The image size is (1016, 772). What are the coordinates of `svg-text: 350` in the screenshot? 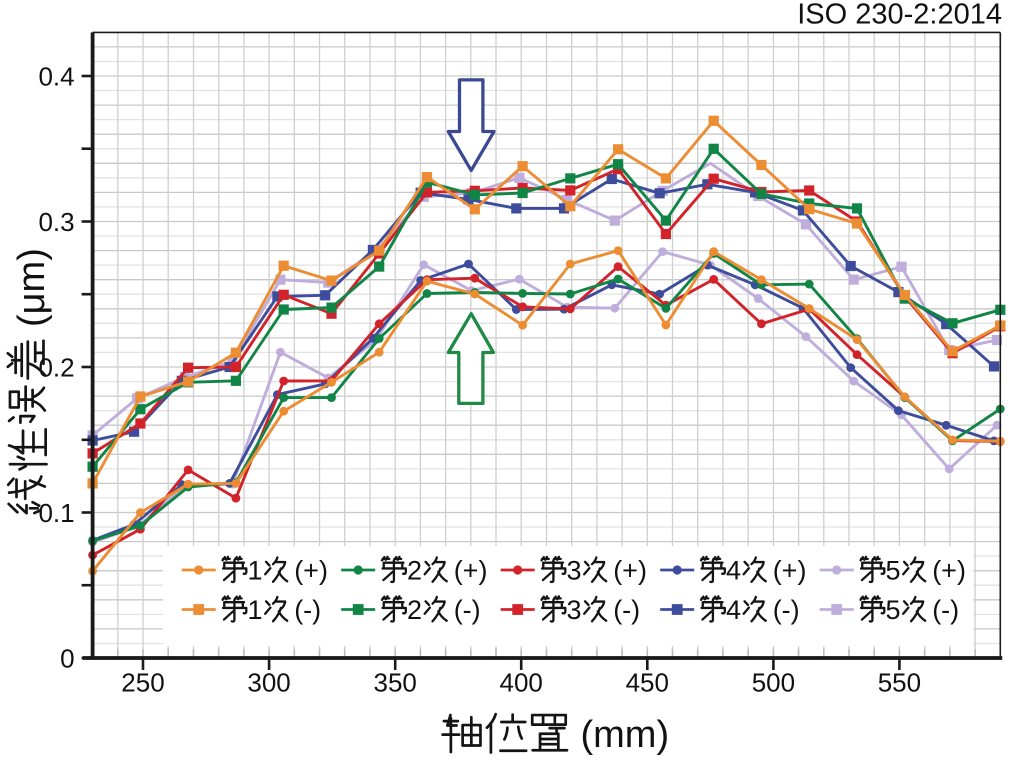 It's located at (395, 683).